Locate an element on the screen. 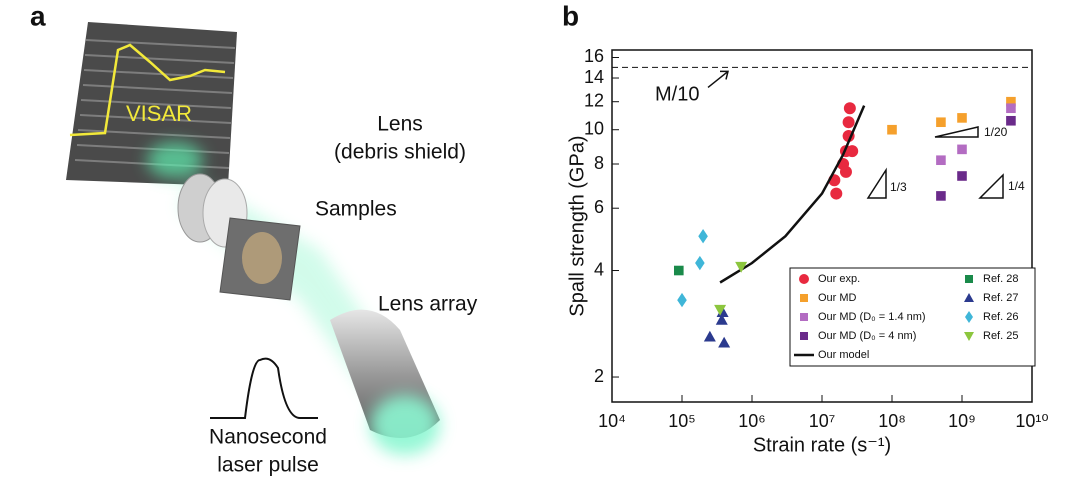 The image size is (1092, 479). pulse-label: Nanosecond is located at coordinates (268, 437).